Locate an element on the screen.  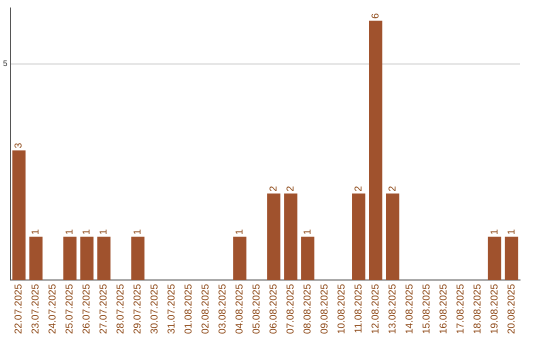
x-tick-label: 03.08.2025 is located at coordinates (223, 309).